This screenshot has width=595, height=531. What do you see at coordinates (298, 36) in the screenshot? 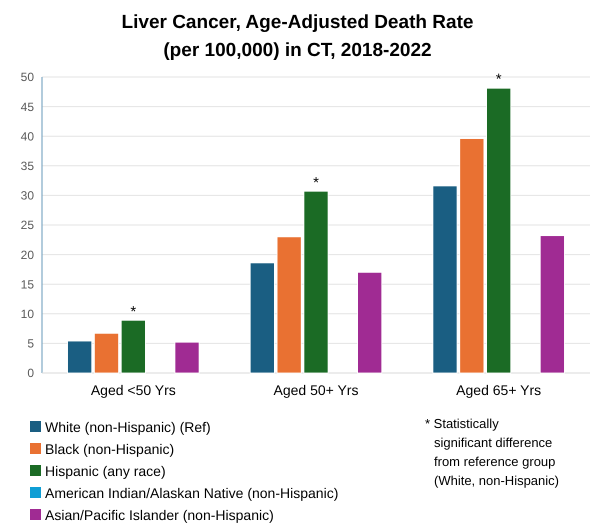
I see `chart-title: Liver Cancer, Age-Adjusted Death Rate (per 100,000) in CT, 2018-2022` at bounding box center [298, 36].